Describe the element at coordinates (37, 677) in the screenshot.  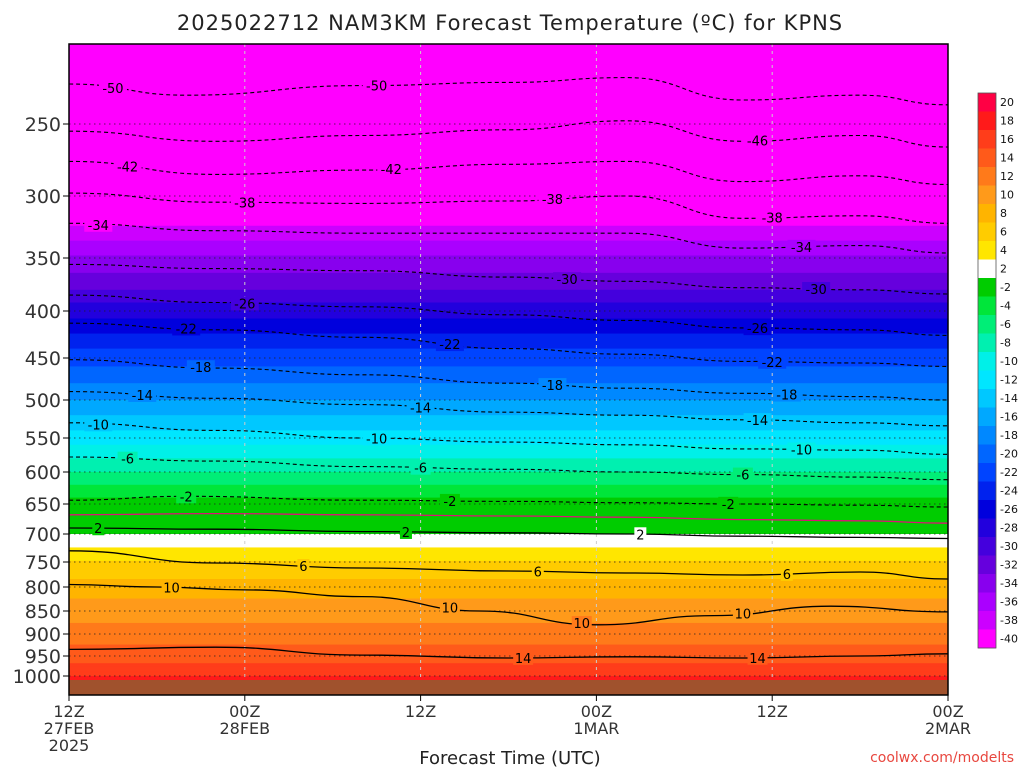
I see `y-axis-tick-label: 1000` at that location.